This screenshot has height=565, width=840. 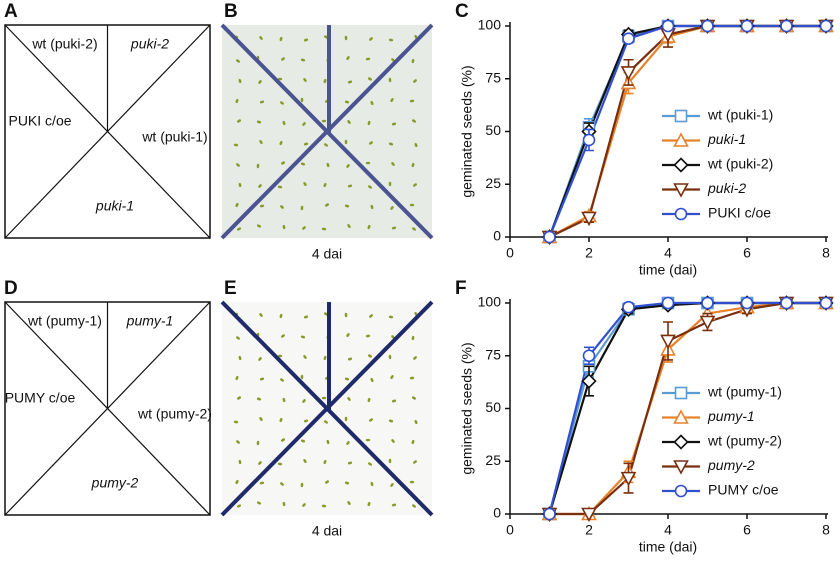 What do you see at coordinates (493, 77) in the screenshot?
I see `y-tick-label: 75` at bounding box center [493, 77].